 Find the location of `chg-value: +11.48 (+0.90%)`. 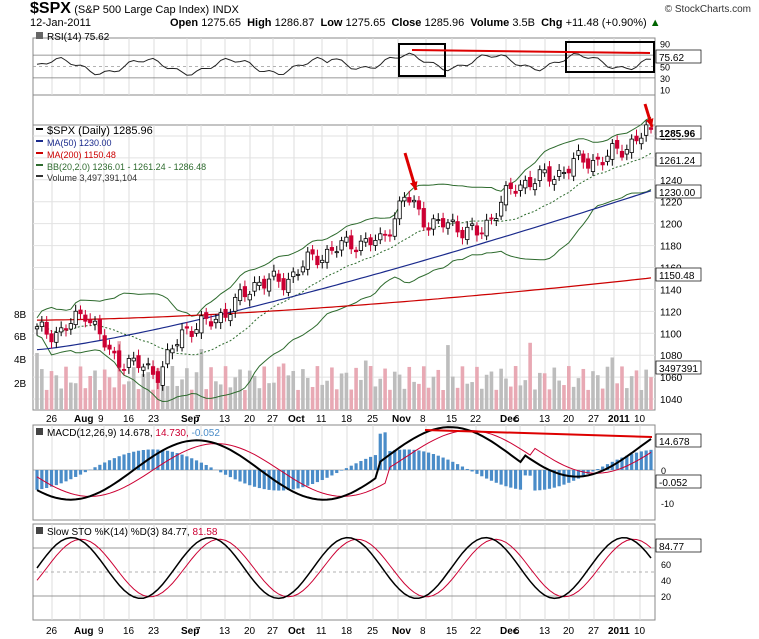

chg-value: +11.48 (+0.90%) is located at coordinates (606, 23).